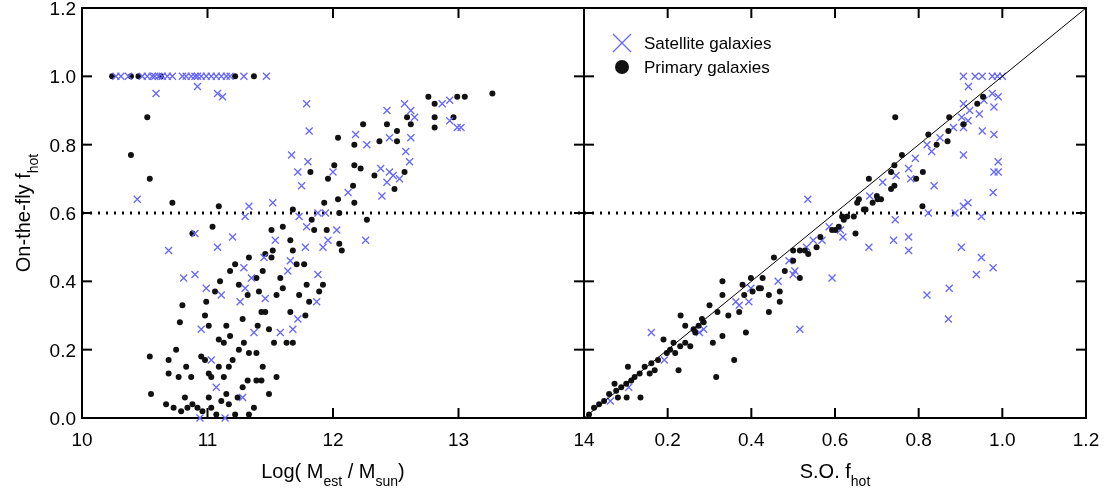 Image resolution: width=1107 pixels, height=494 pixels. Describe the element at coordinates (207, 439) in the screenshot. I see `x-tick-label: 11` at that location.